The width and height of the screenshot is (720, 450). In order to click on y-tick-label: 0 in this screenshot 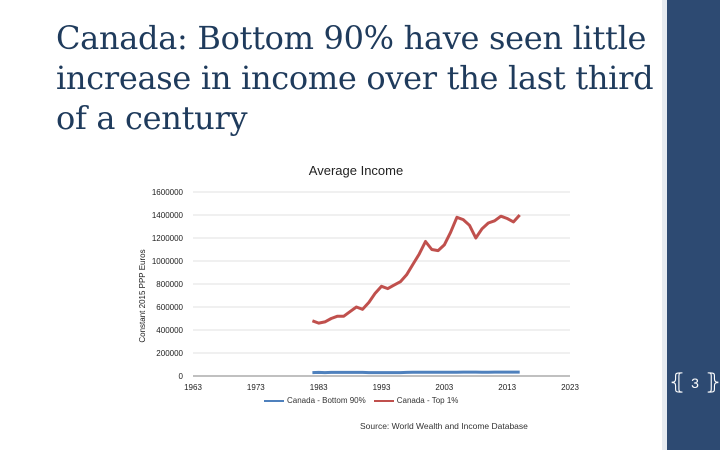, I will do `click(181, 376)`.